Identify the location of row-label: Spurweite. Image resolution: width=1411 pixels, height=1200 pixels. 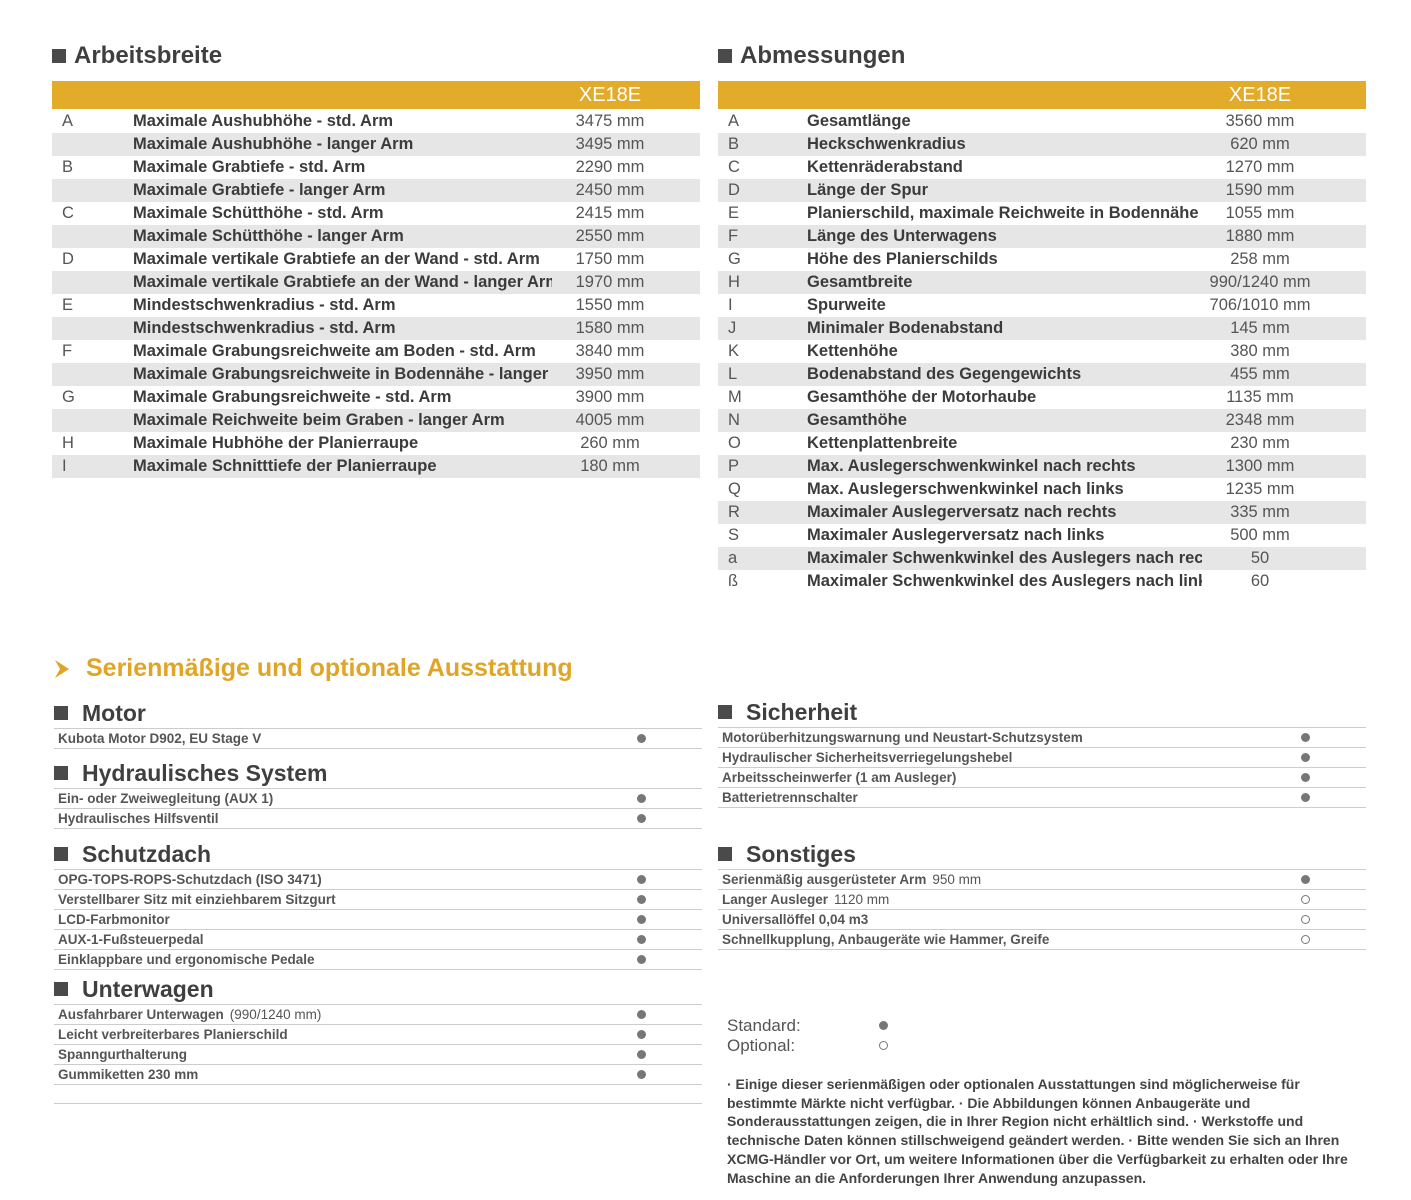
(846, 305).